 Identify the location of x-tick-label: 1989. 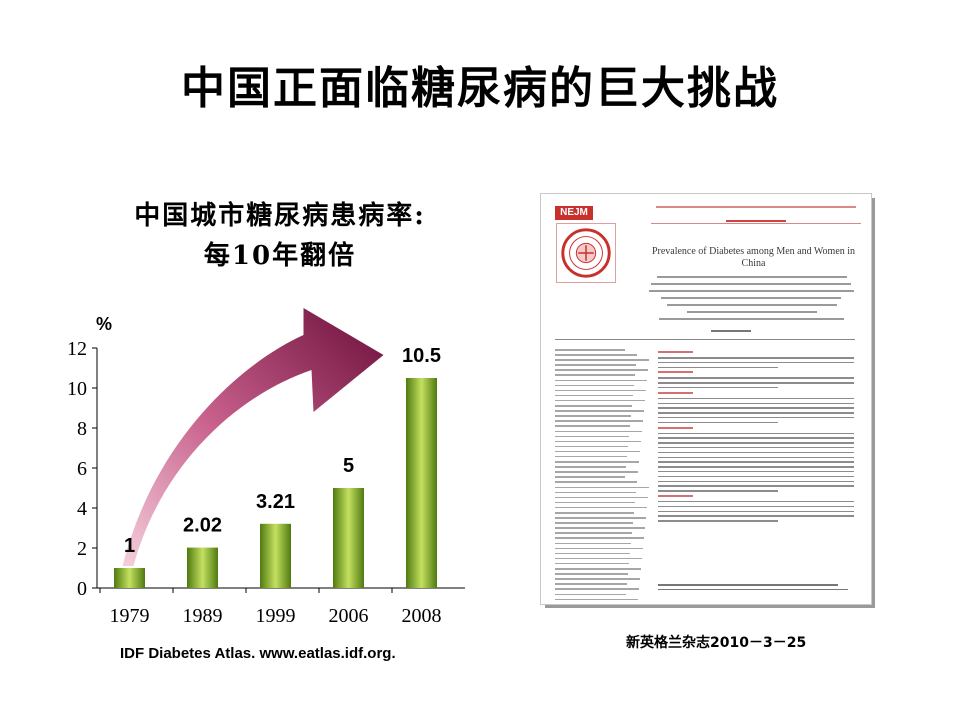
(203, 616).